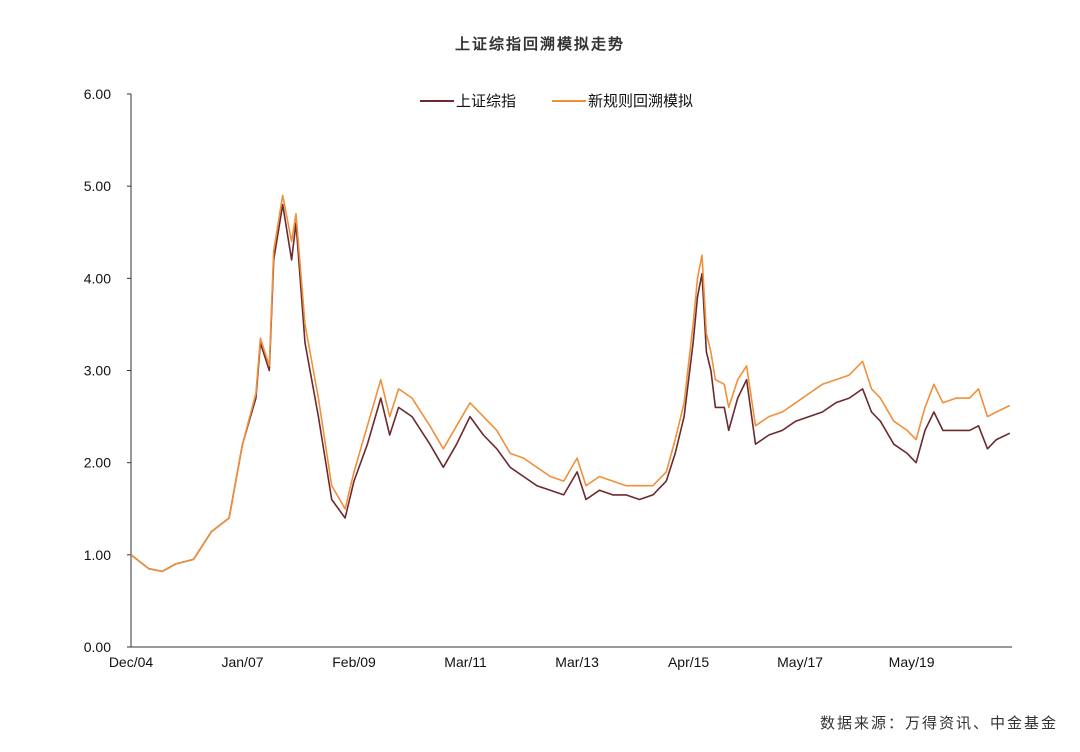 The width and height of the screenshot is (1080, 752). What do you see at coordinates (486, 101) in the screenshot?
I see `legend-label: 上证综指` at bounding box center [486, 101].